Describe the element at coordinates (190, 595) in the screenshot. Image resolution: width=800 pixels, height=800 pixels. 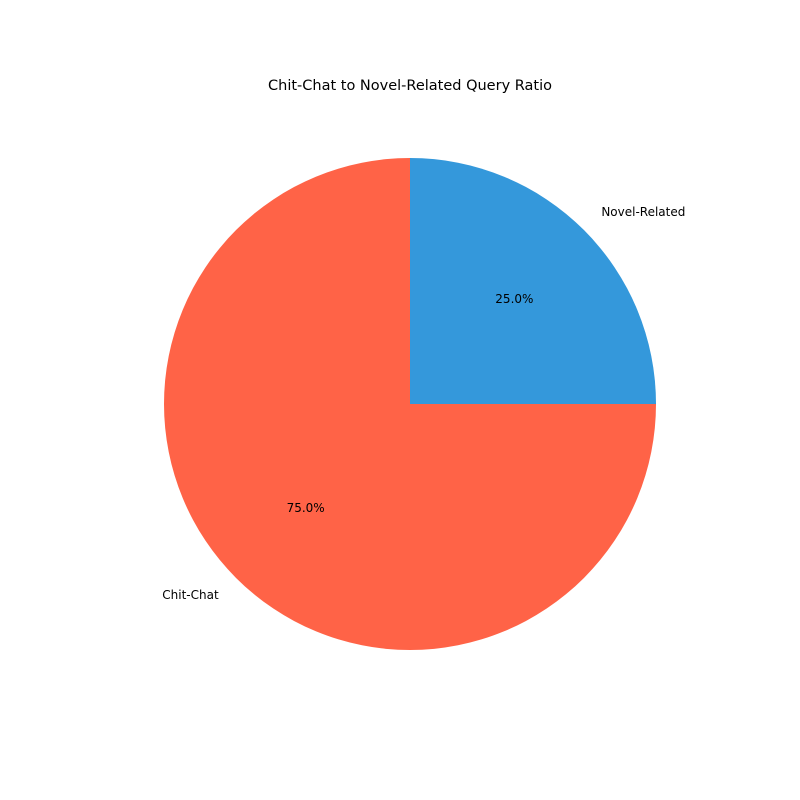
I see `slice-label-chit-chat: Chit-Chat` at that location.